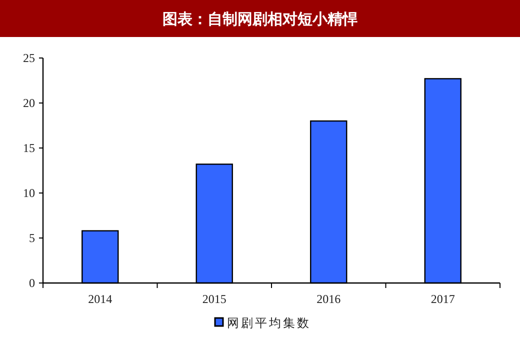 The image size is (520, 354). I want to click on y-tick-label: 0, so click(32, 283).